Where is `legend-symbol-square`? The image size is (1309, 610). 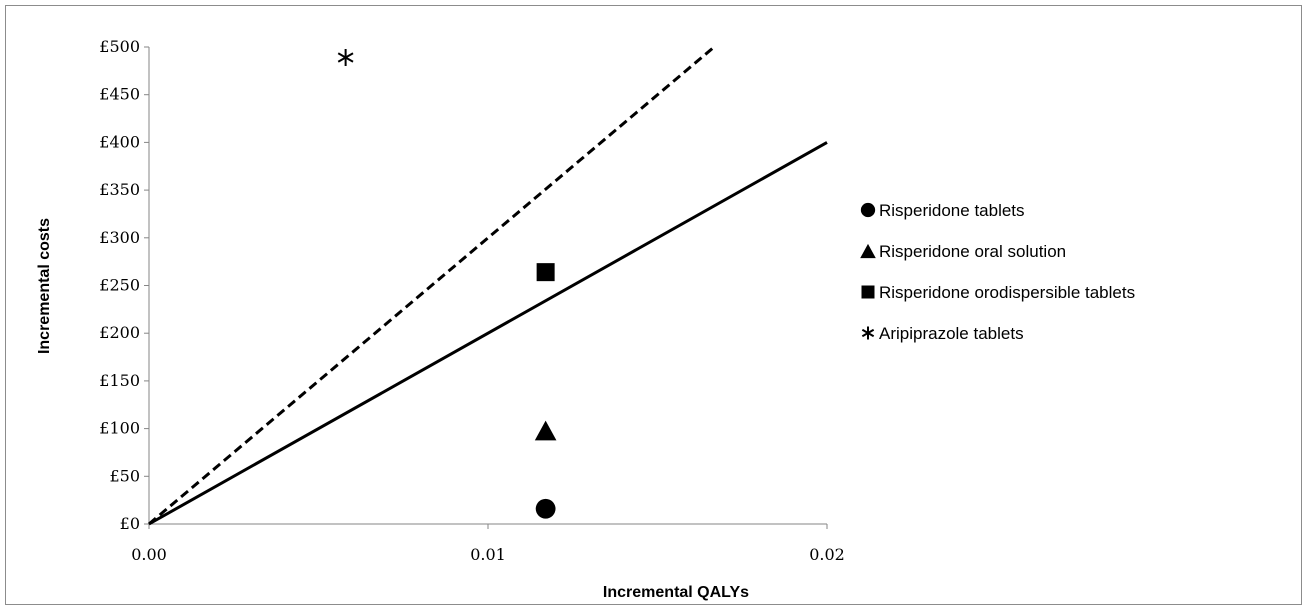 legend-symbol-square is located at coordinates (868, 292).